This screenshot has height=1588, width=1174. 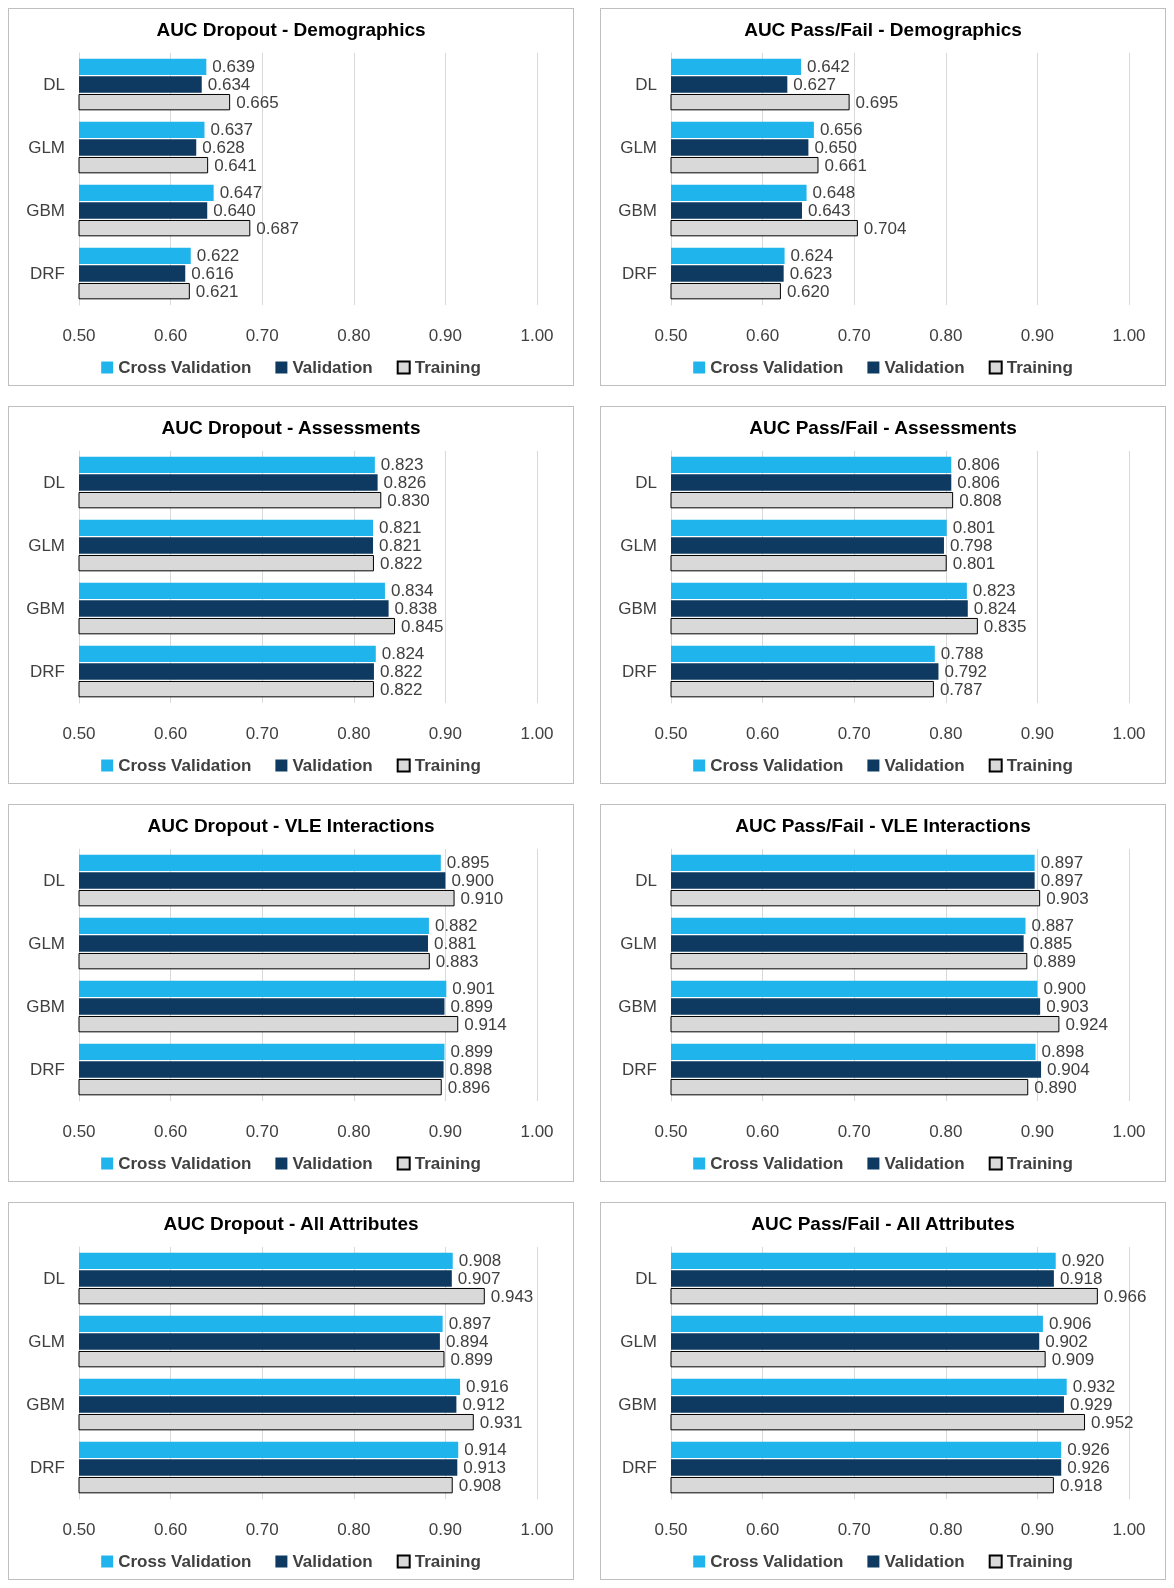 What do you see at coordinates (811, 273) in the screenshot?
I see `data-label: 0.623` at bounding box center [811, 273].